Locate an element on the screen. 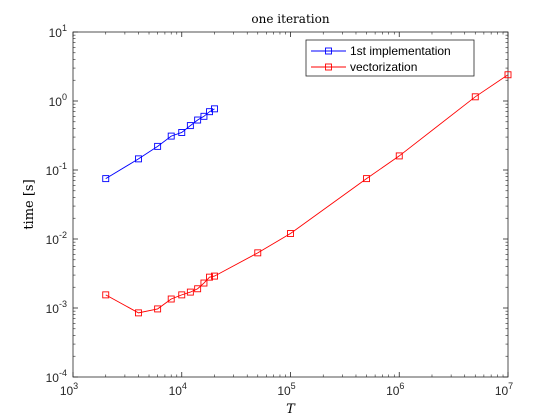  legend-box is located at coordinates (390, 58).